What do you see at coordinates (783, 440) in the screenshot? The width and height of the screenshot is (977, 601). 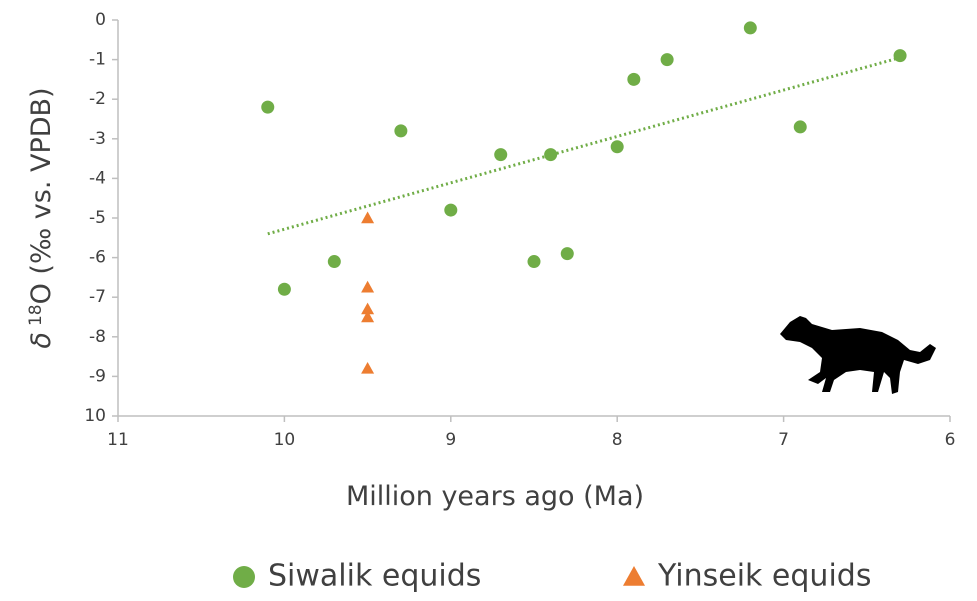 I see `x-tick-label: 7` at bounding box center [783, 440].